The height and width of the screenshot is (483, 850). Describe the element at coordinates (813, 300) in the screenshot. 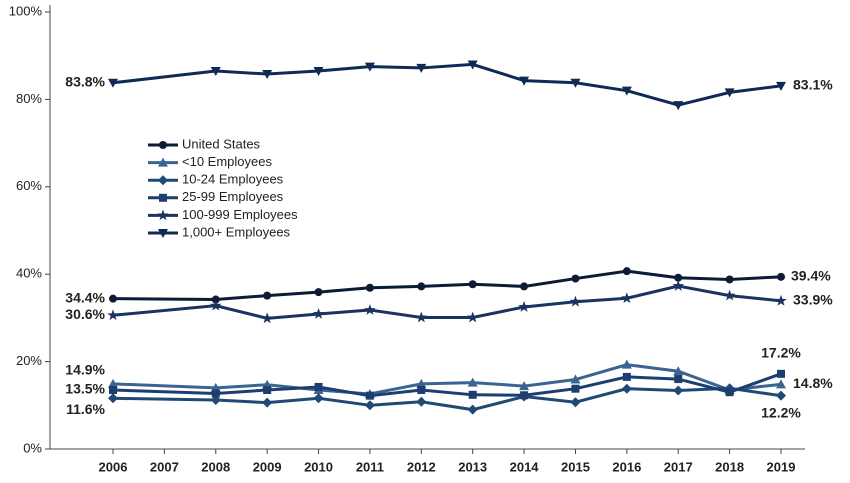

I see `value-label: 33.9%` at that location.